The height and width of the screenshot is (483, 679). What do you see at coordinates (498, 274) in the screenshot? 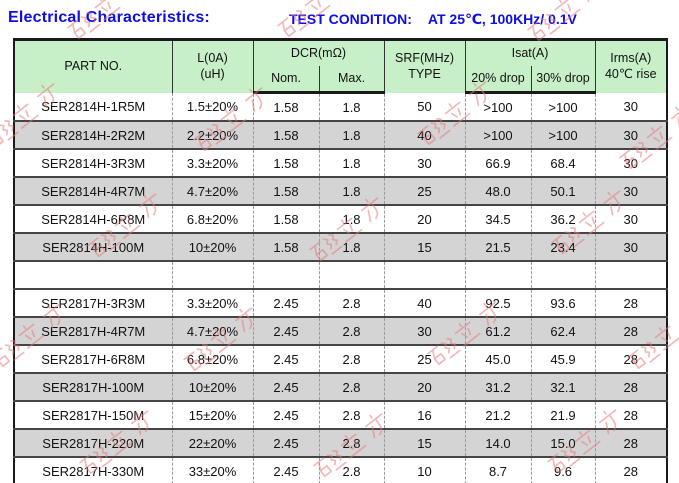
I see `cell-isat20` at bounding box center [498, 274].